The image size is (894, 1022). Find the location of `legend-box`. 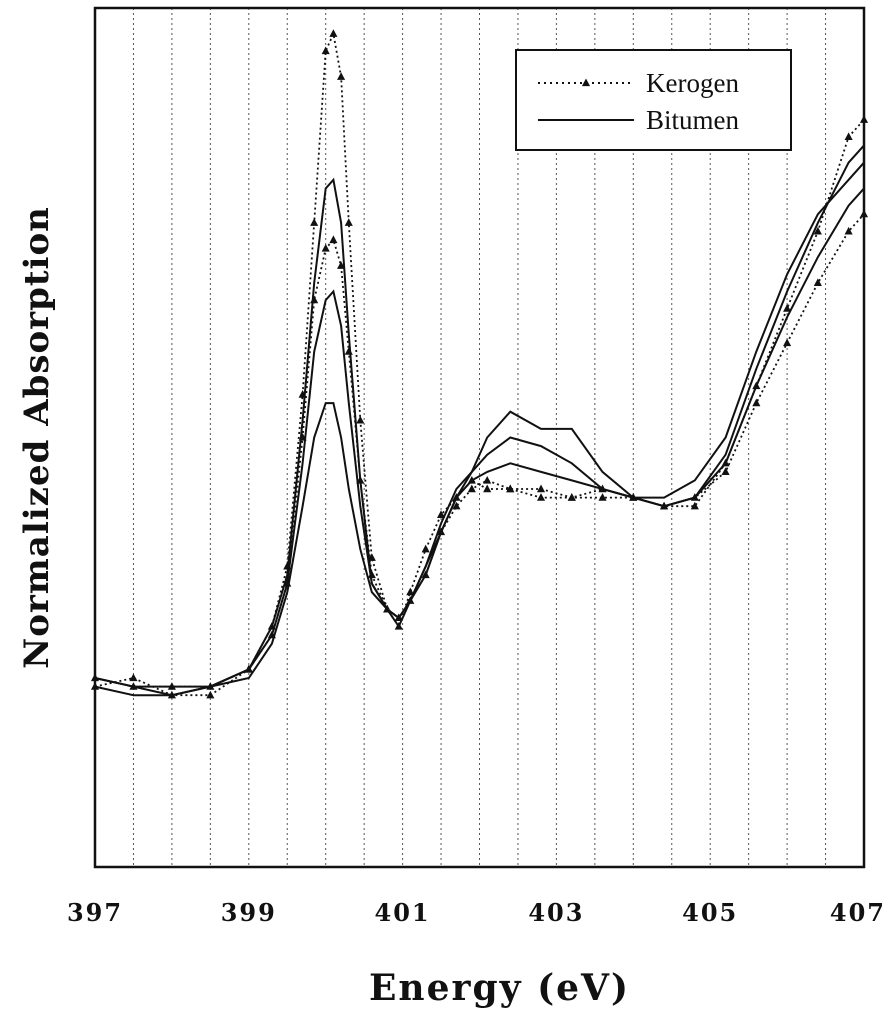

legend-box is located at coordinates (653, 100).